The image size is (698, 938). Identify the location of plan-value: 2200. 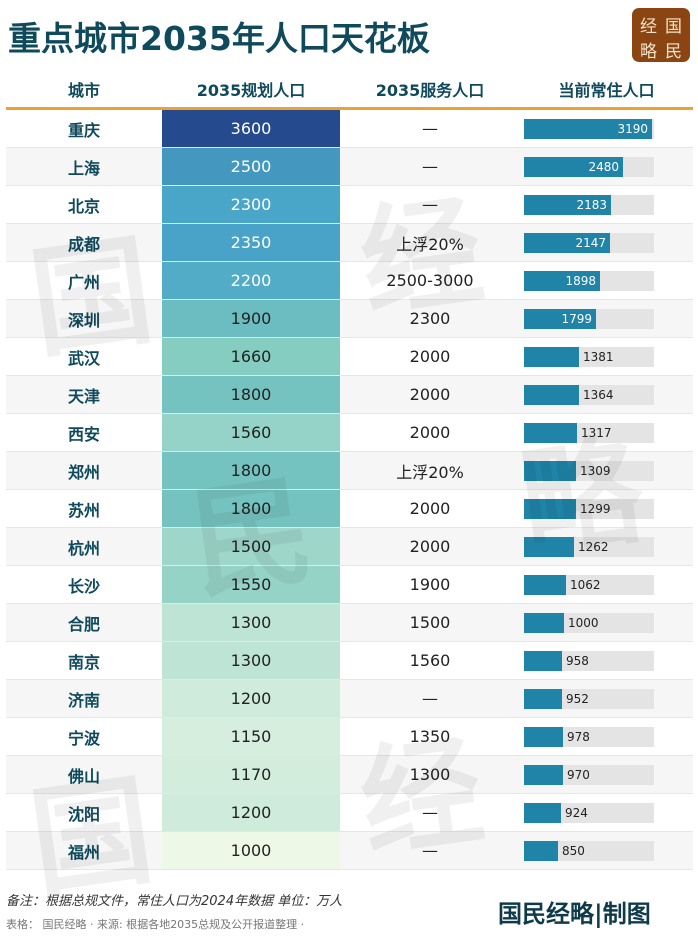
(251, 280).